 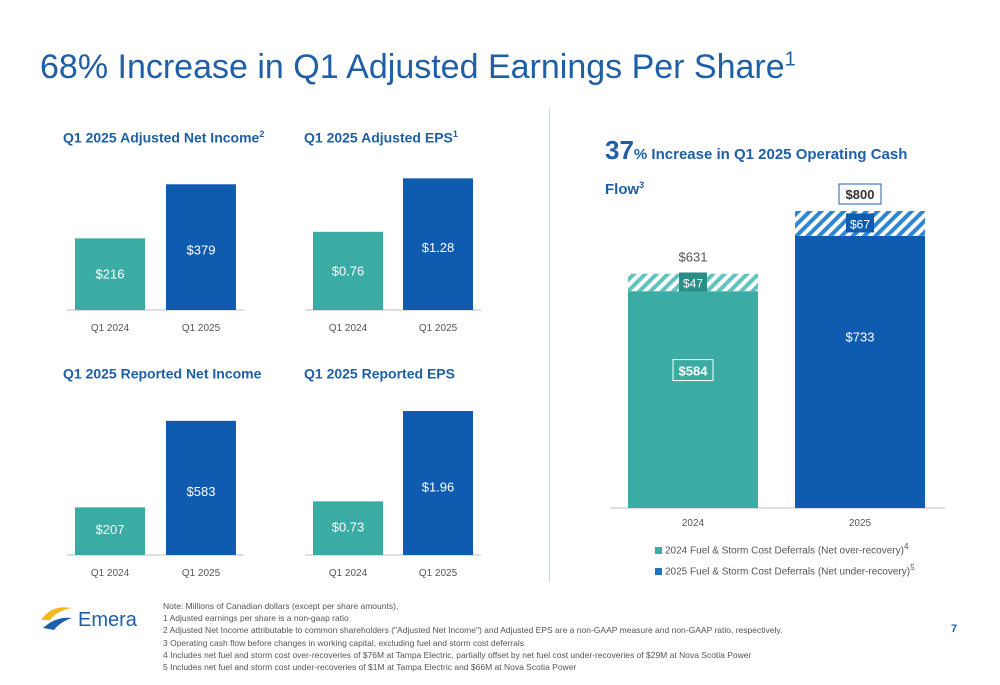 What do you see at coordinates (381, 137) in the screenshot?
I see `panel-title: Q1 2025 Adjusted EPS1` at bounding box center [381, 137].